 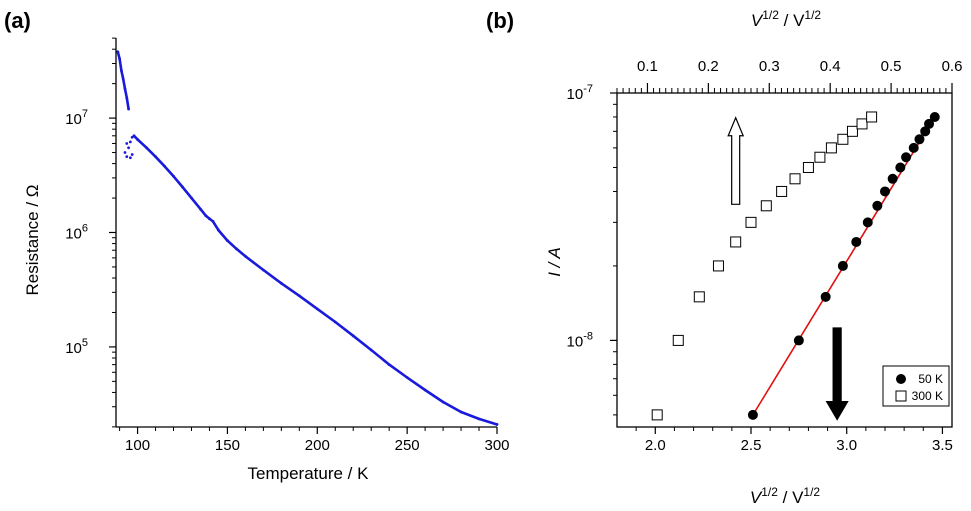 What do you see at coordinates (791, 497) in the screenshot?
I see `x-title-mid: / V` at bounding box center [791, 497].